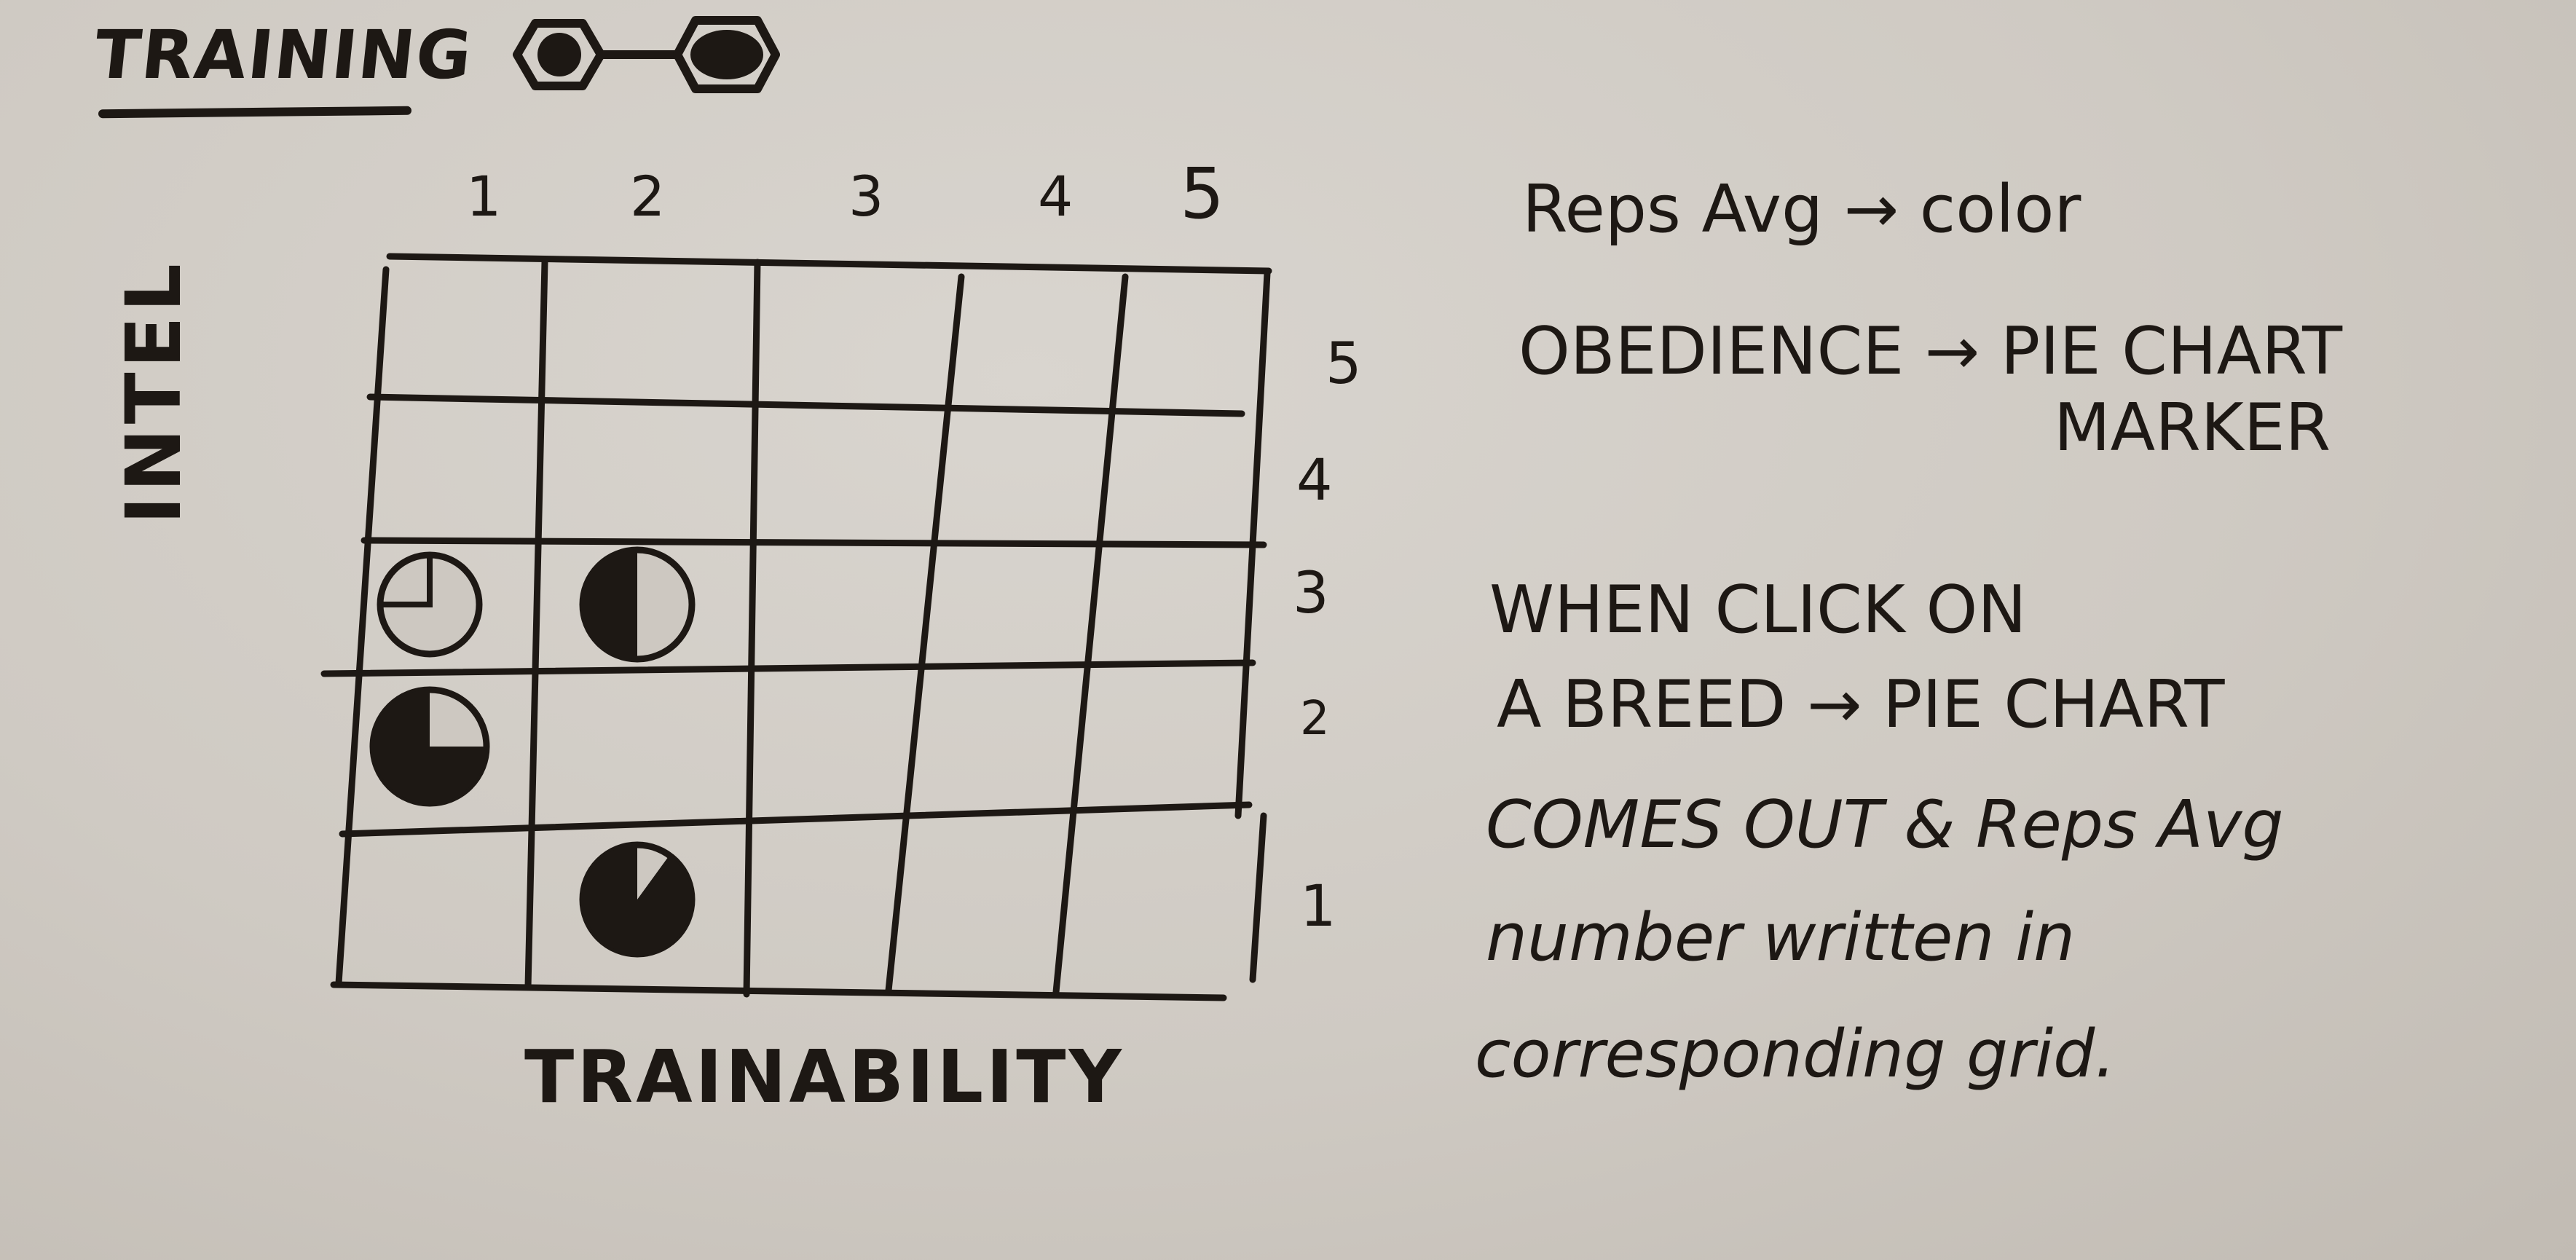 The height and width of the screenshot is (1260, 2576). What do you see at coordinates (1202, 194) in the screenshot?
I see `x-tick-5: 5` at bounding box center [1202, 194].